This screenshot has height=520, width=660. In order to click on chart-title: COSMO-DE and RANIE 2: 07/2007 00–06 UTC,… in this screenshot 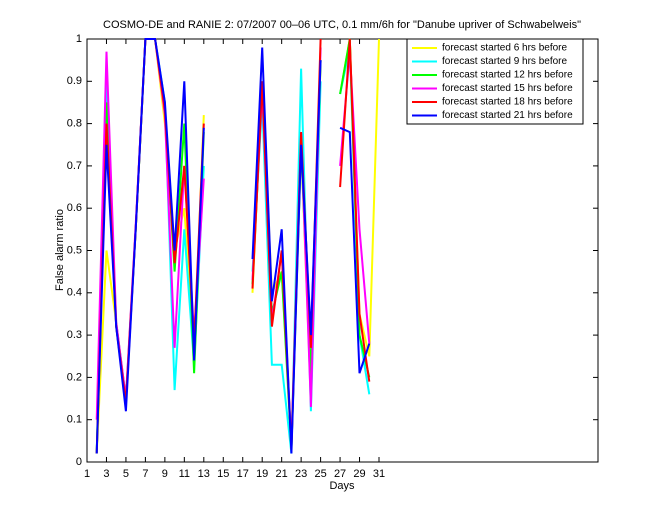, I will do `click(342, 25)`.